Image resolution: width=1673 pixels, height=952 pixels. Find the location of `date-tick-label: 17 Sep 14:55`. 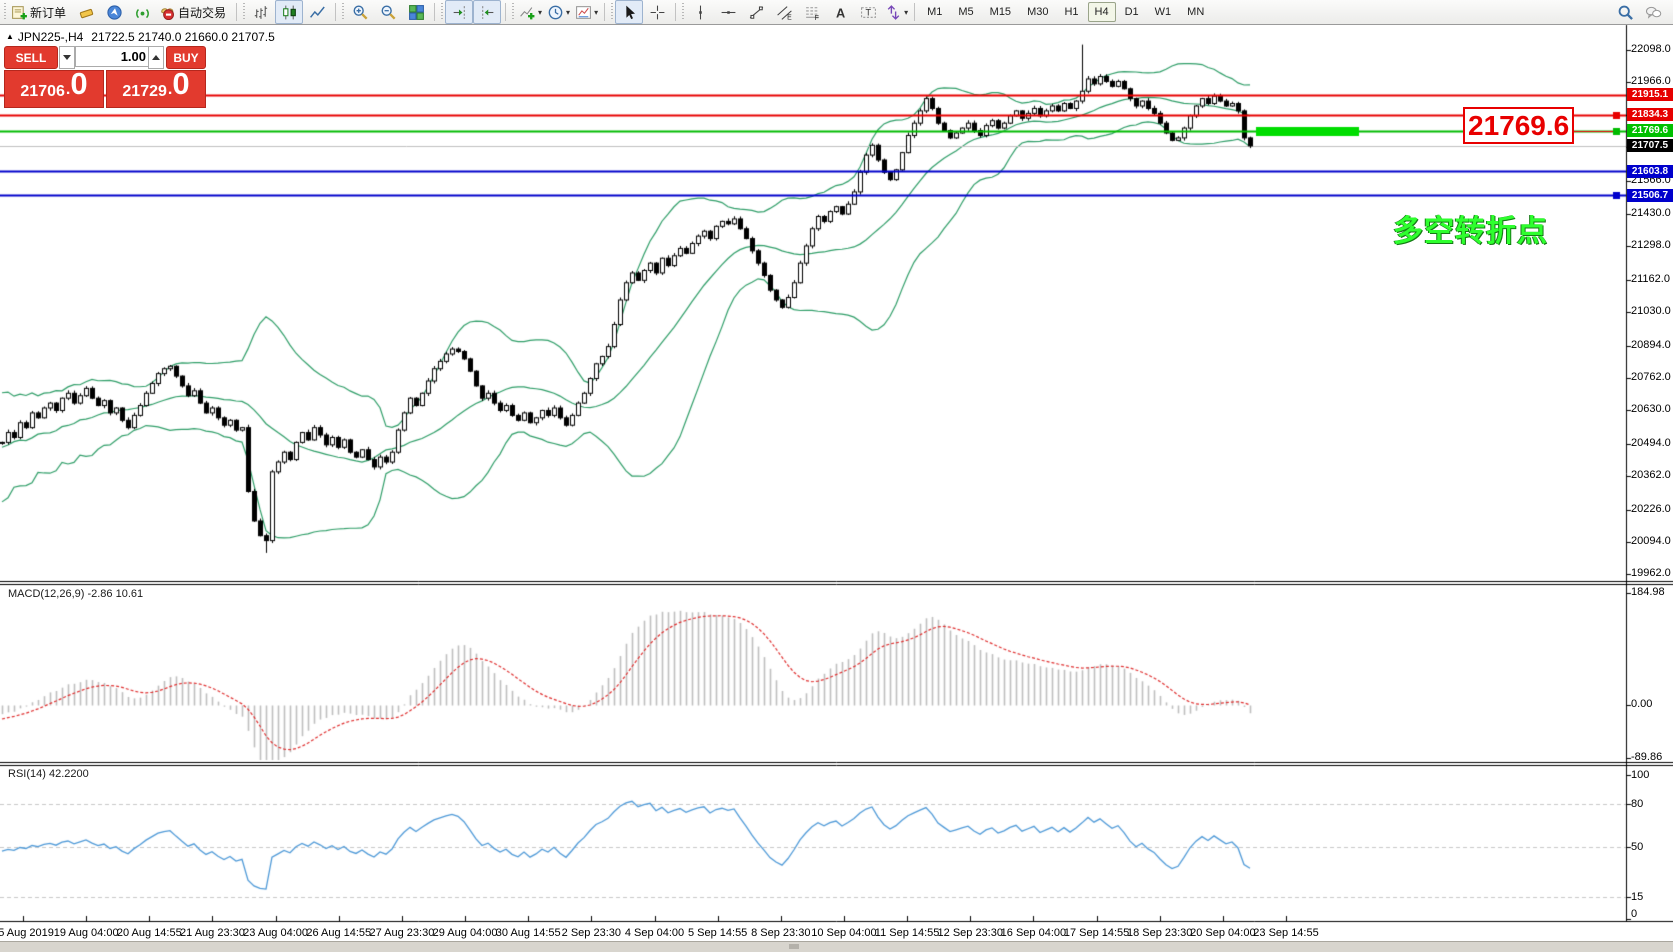

date-tick-label: 17 Sep 14:55 is located at coordinates (1096, 933).